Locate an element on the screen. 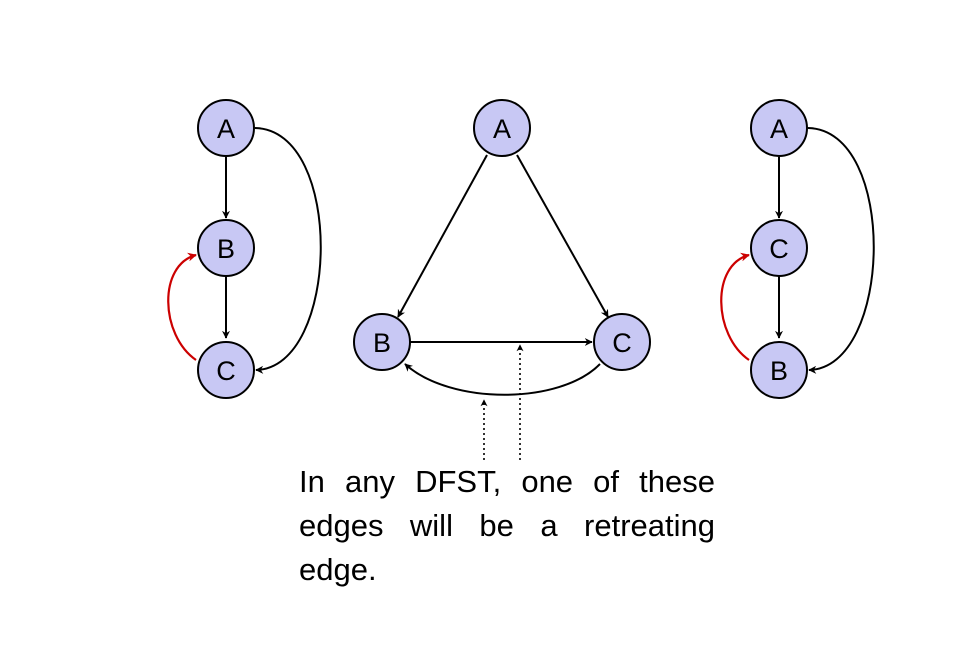  graph-right: A C B is located at coordinates (797, 249).